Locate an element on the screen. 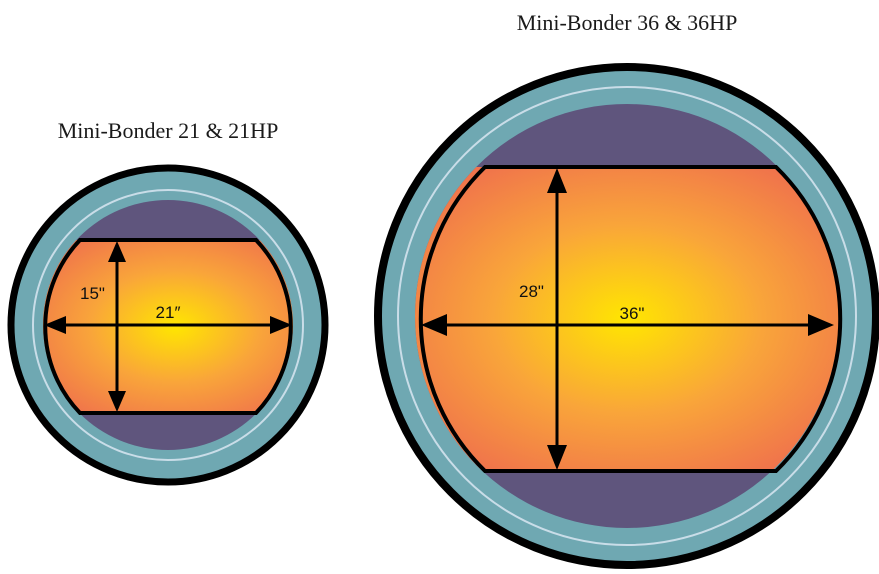 The width and height of the screenshot is (879, 574). mini-bonder-21-width-arrow-right is located at coordinates (281, 325).